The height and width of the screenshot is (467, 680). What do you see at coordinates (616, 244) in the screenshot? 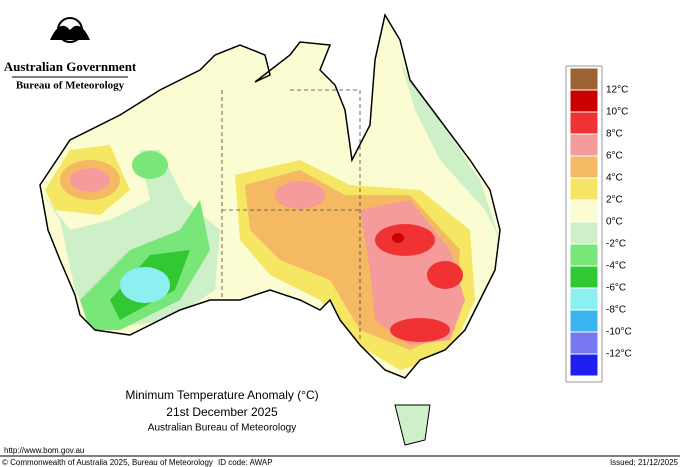
I see `legend-label: -2°C` at bounding box center [616, 244].